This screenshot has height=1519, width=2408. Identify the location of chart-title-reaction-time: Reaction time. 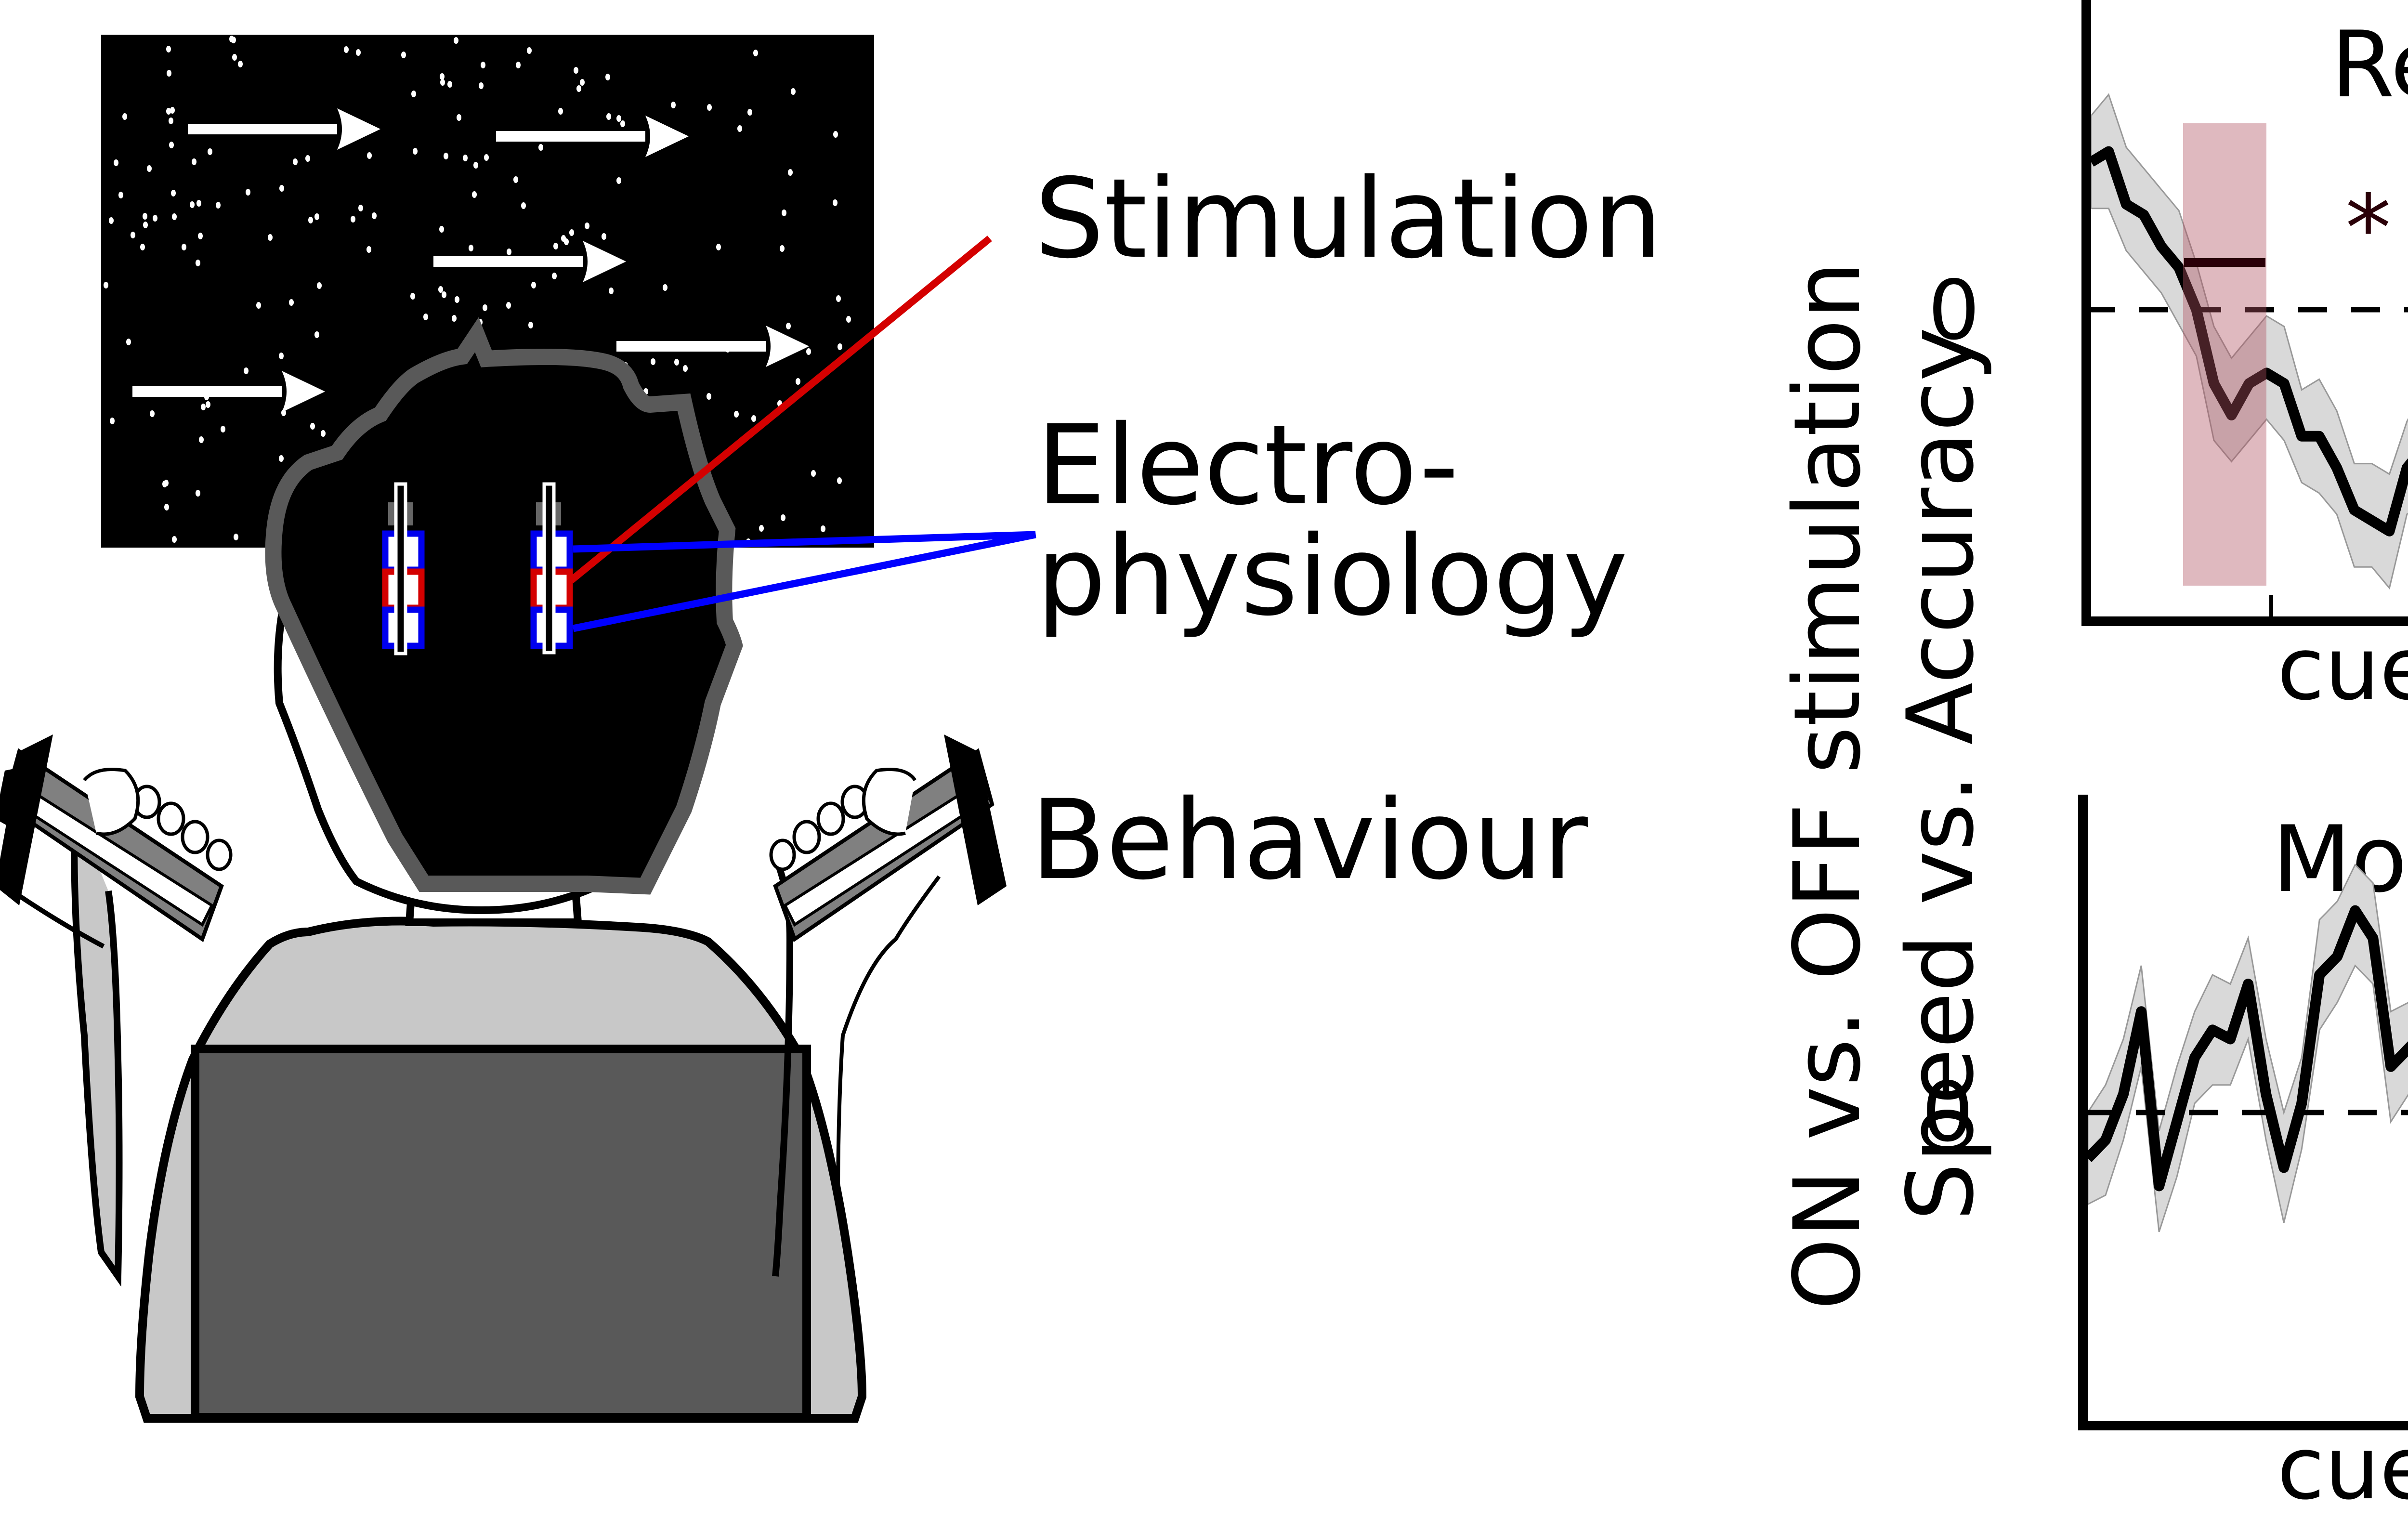
(2369, 65).